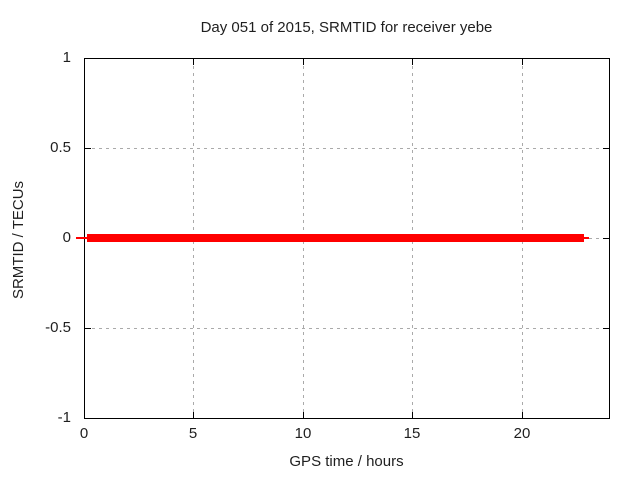  Describe the element at coordinates (60, 147) in the screenshot. I see `y-tick-label: 0.5` at that location.